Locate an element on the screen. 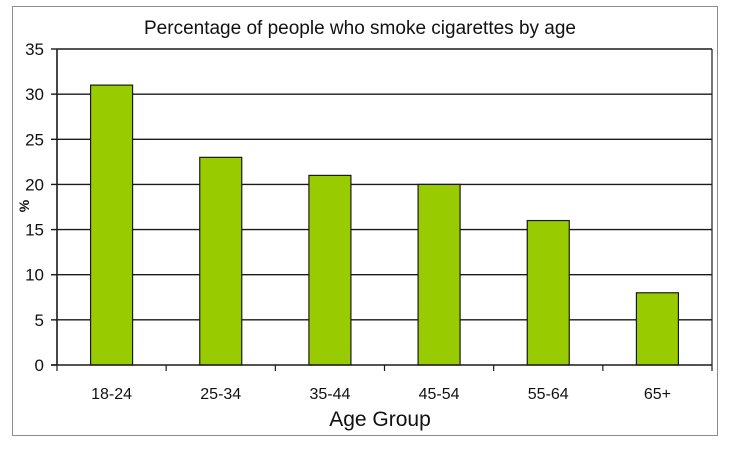 The image size is (729, 449). y-tick-labels: 0 5 10 15 20 25 30 35 is located at coordinates (34, 207).